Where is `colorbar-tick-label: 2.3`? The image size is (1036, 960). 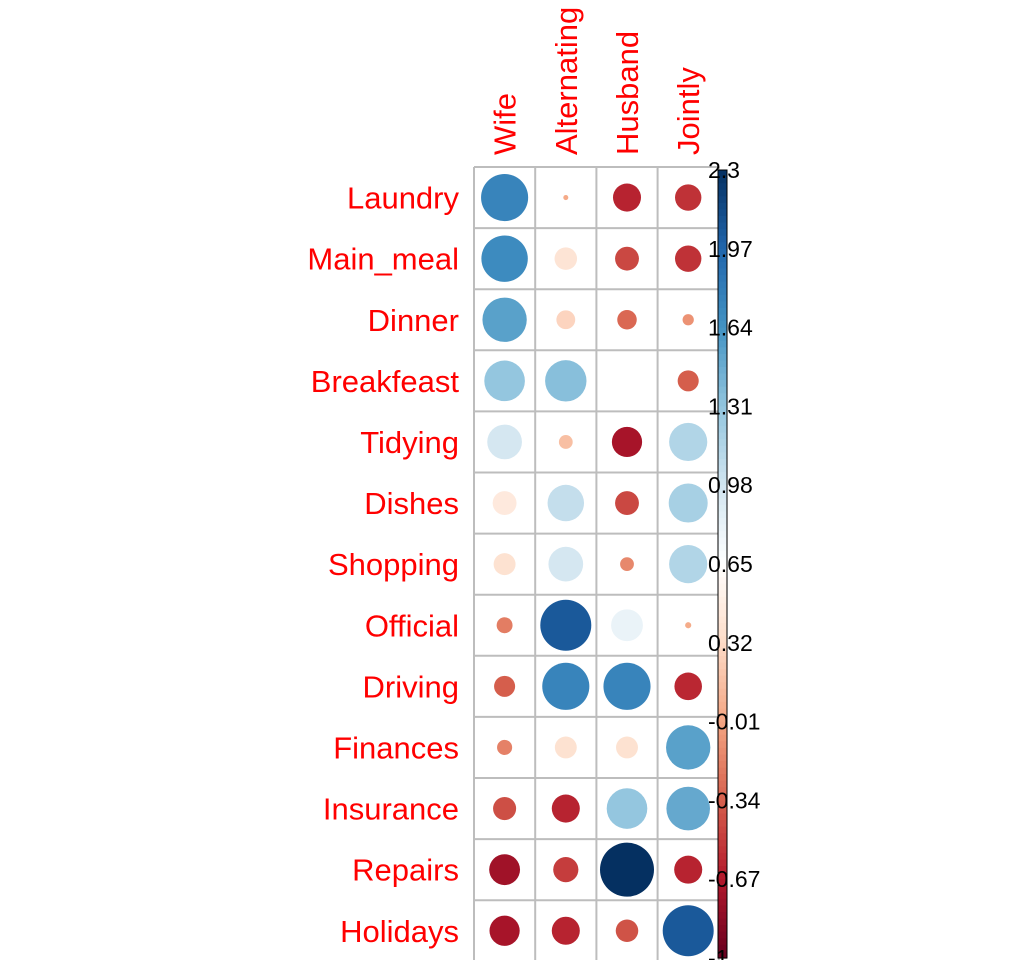 colorbar-tick-label: 2.3 is located at coordinates (724, 170).